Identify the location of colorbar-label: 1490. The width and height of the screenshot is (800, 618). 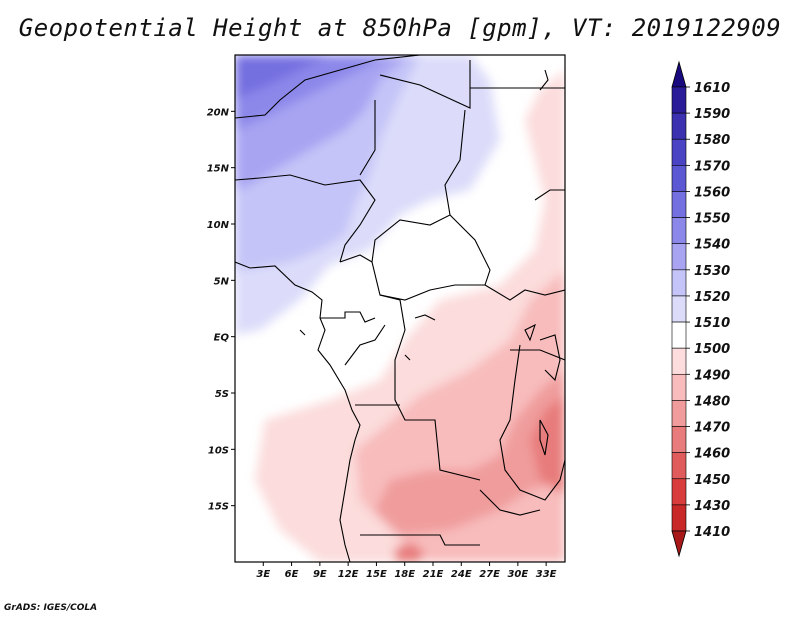
(712, 375).